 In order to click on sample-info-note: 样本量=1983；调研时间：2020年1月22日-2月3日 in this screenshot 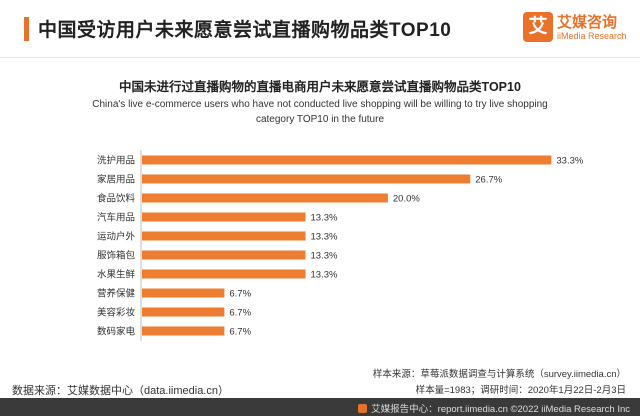, I will do `click(520, 390)`.